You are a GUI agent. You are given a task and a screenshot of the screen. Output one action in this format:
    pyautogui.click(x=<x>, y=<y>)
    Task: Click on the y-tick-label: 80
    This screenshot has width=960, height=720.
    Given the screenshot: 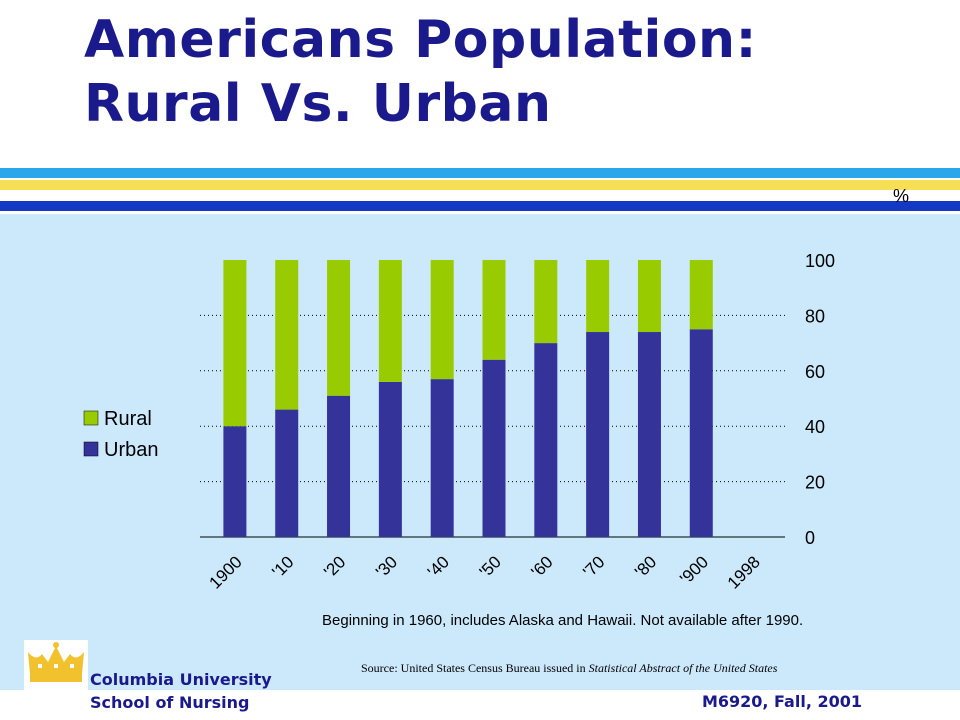 What is the action you would take?
    pyautogui.click(x=815, y=316)
    